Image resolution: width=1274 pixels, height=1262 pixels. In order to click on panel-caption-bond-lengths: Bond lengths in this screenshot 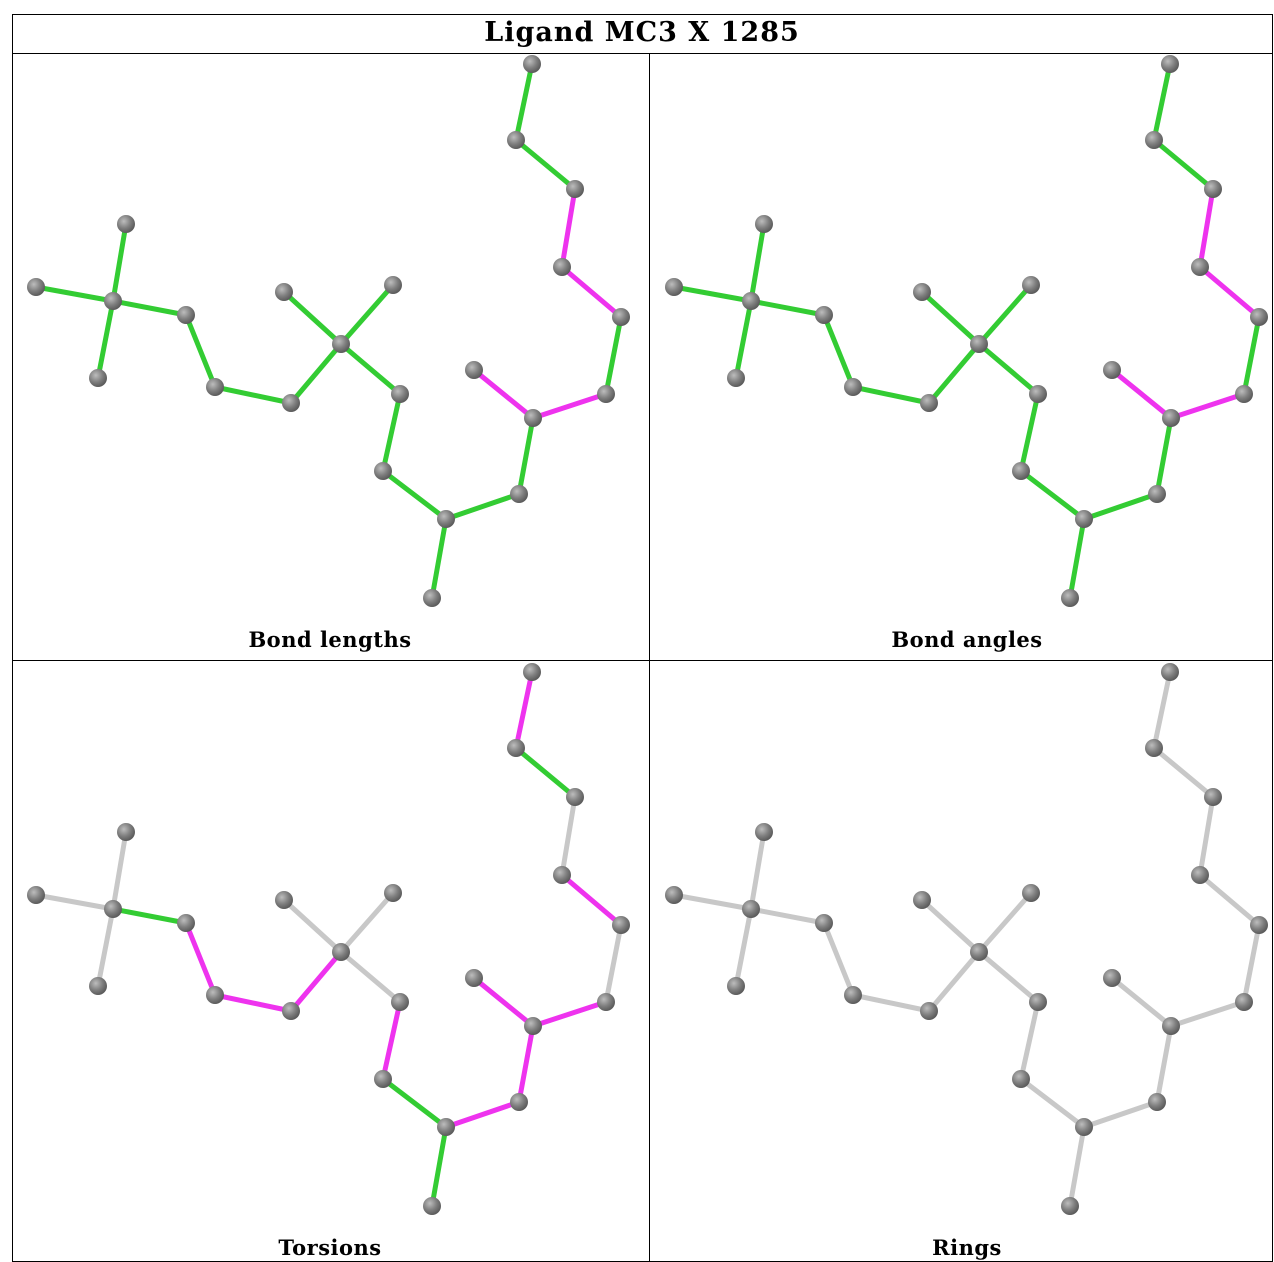, I will do `click(330, 639)`.